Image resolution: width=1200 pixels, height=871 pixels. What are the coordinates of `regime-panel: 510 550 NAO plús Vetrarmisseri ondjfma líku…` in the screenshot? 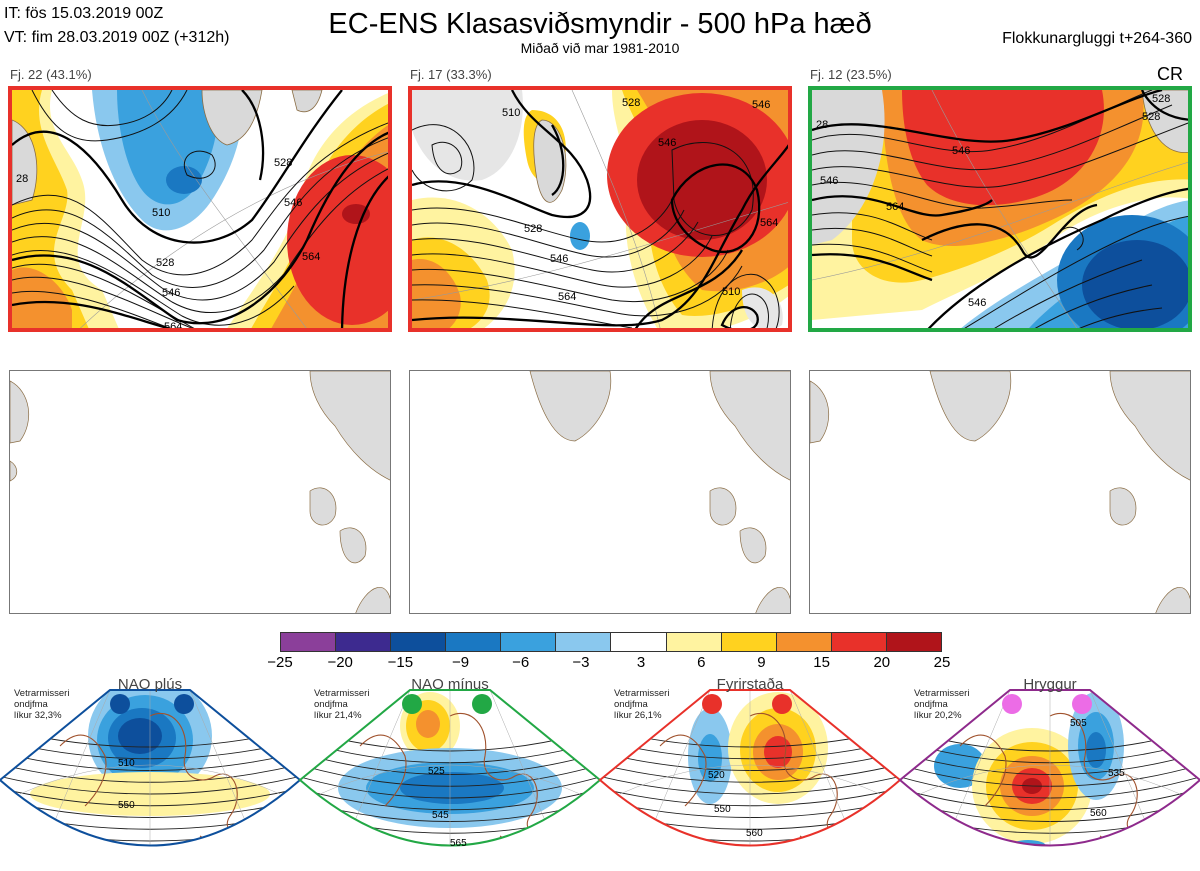 It's located at (151, 773).